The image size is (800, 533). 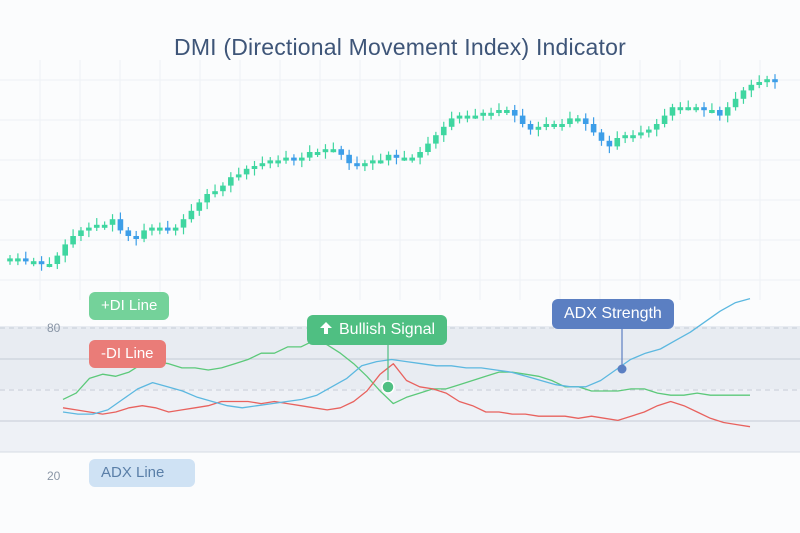 I want to click on bullish-signal-callout: Bullish Signal, so click(x=377, y=330).